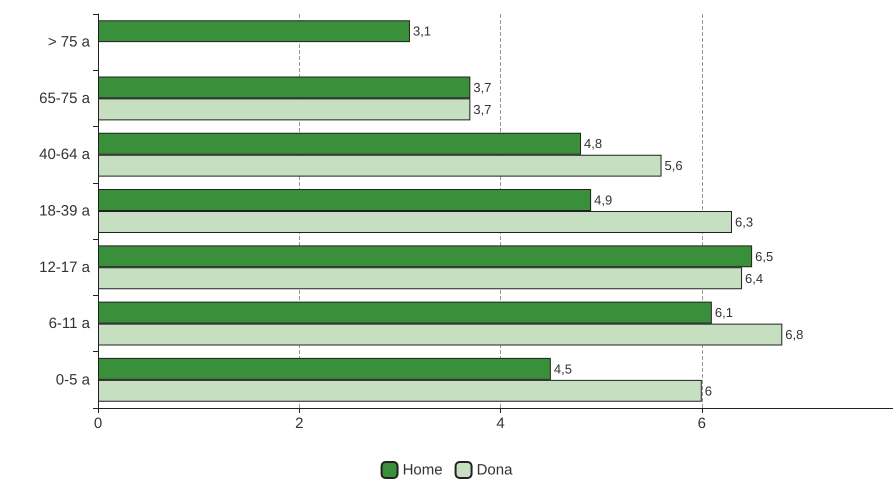 The image size is (893, 488). What do you see at coordinates (563, 368) in the screenshot?
I see `data-label: 4,5` at bounding box center [563, 368].